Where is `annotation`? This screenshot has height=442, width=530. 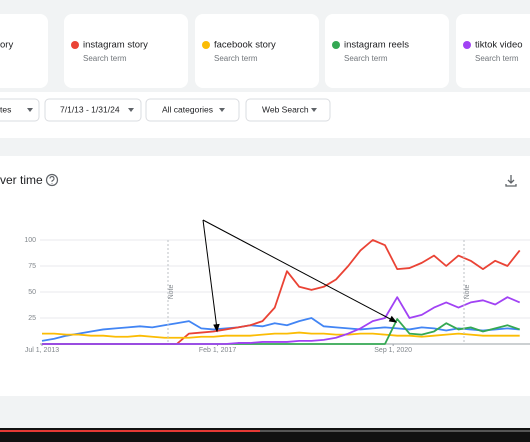
annotation is located at coordinates (300, 276).